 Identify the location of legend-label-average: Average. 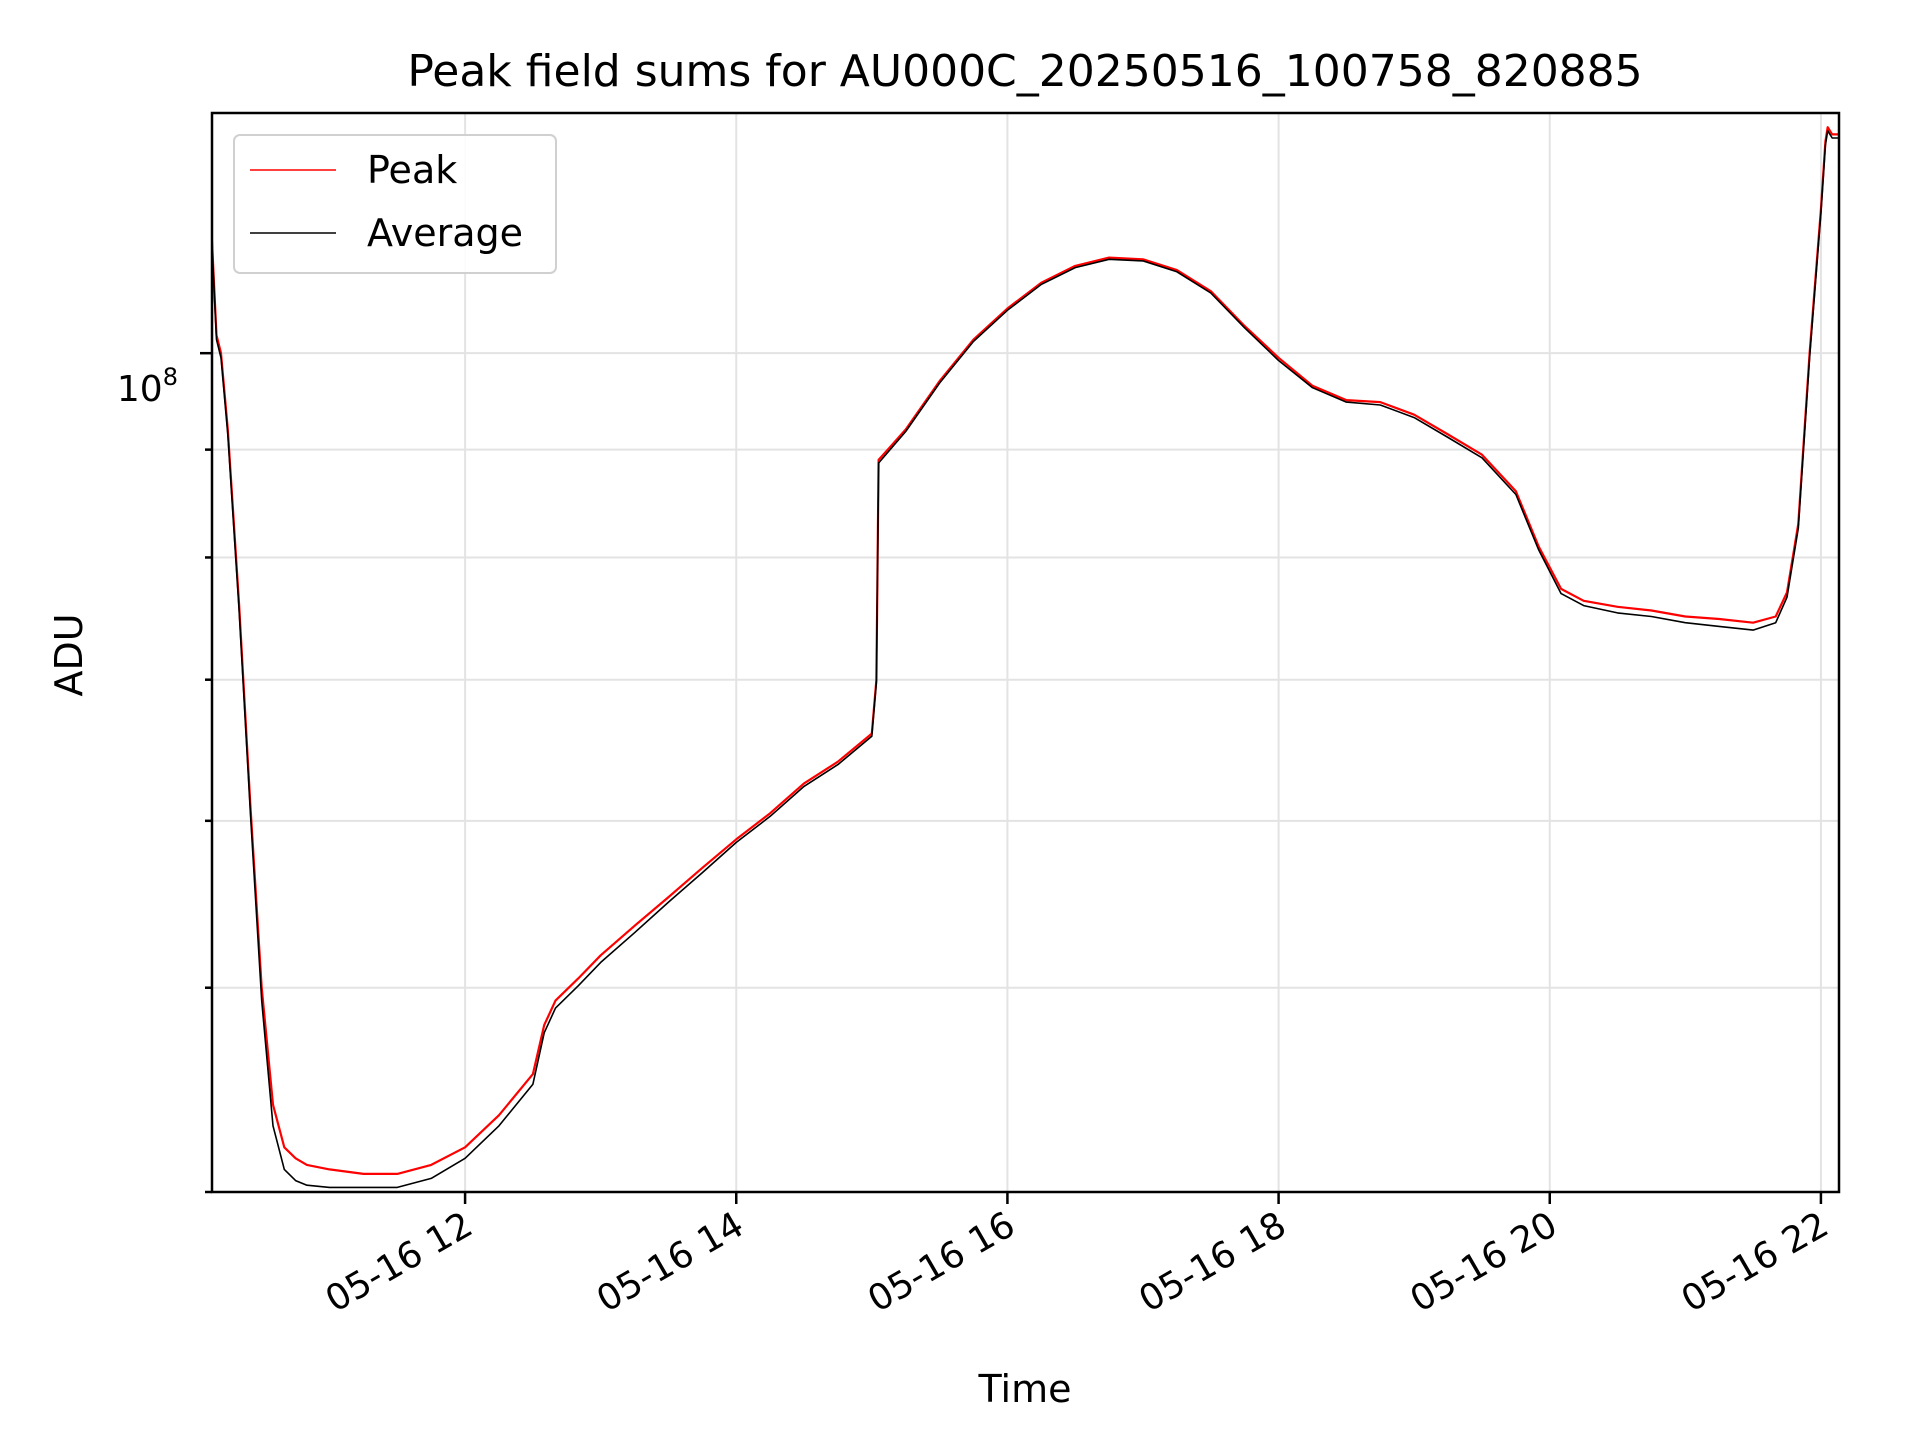
(445, 233).